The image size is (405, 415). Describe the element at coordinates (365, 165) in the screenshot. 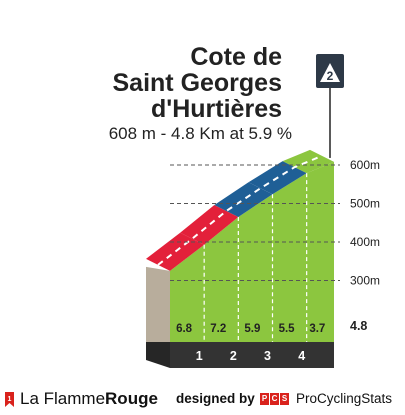

I see `y-tick-label: 600m` at that location.